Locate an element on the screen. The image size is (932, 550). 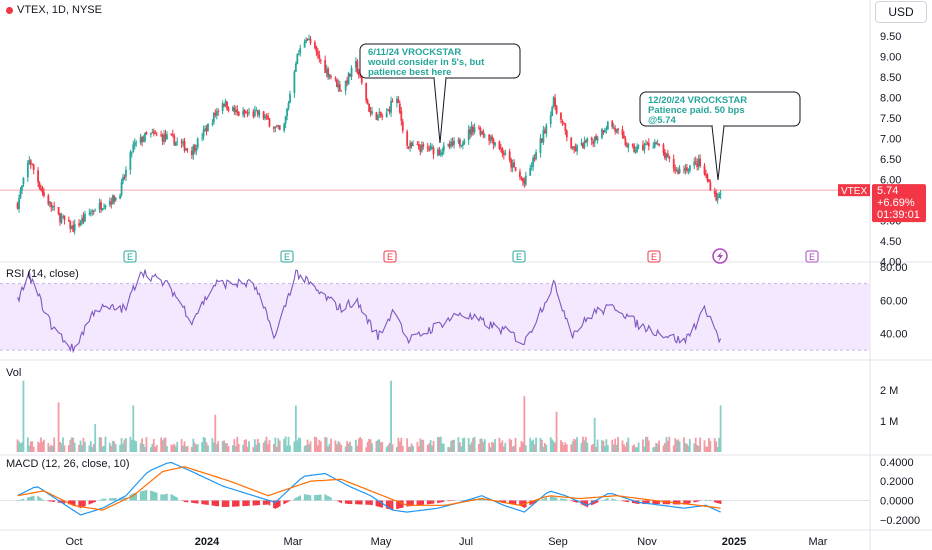
currency-selector: USD is located at coordinates (901, 12).